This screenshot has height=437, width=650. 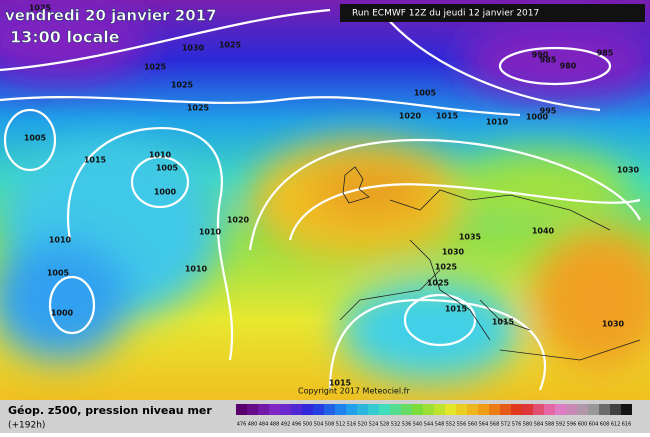 What do you see at coordinates (354, 391) in the screenshot?
I see `copyright: Copyright 2017 Meteociel.fr` at bounding box center [354, 391].